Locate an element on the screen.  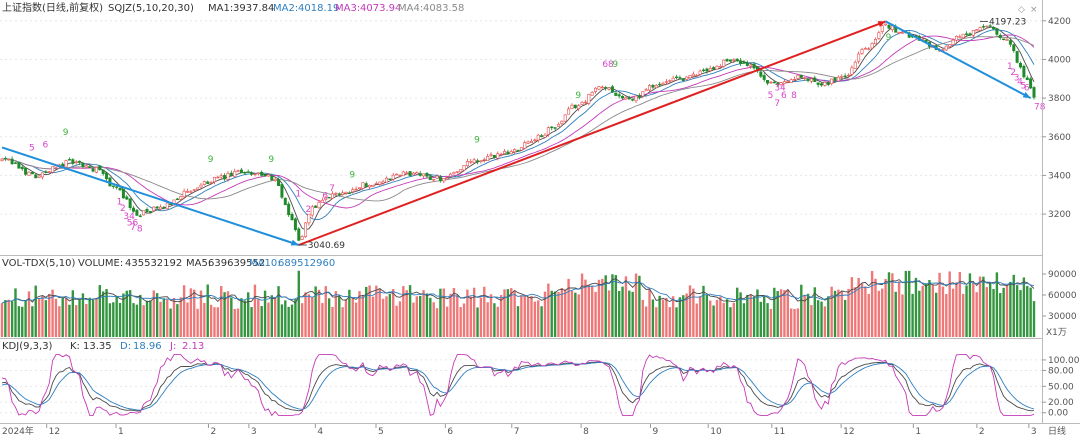
panel-controls: ◇ × is located at coordinates (1028, 10).